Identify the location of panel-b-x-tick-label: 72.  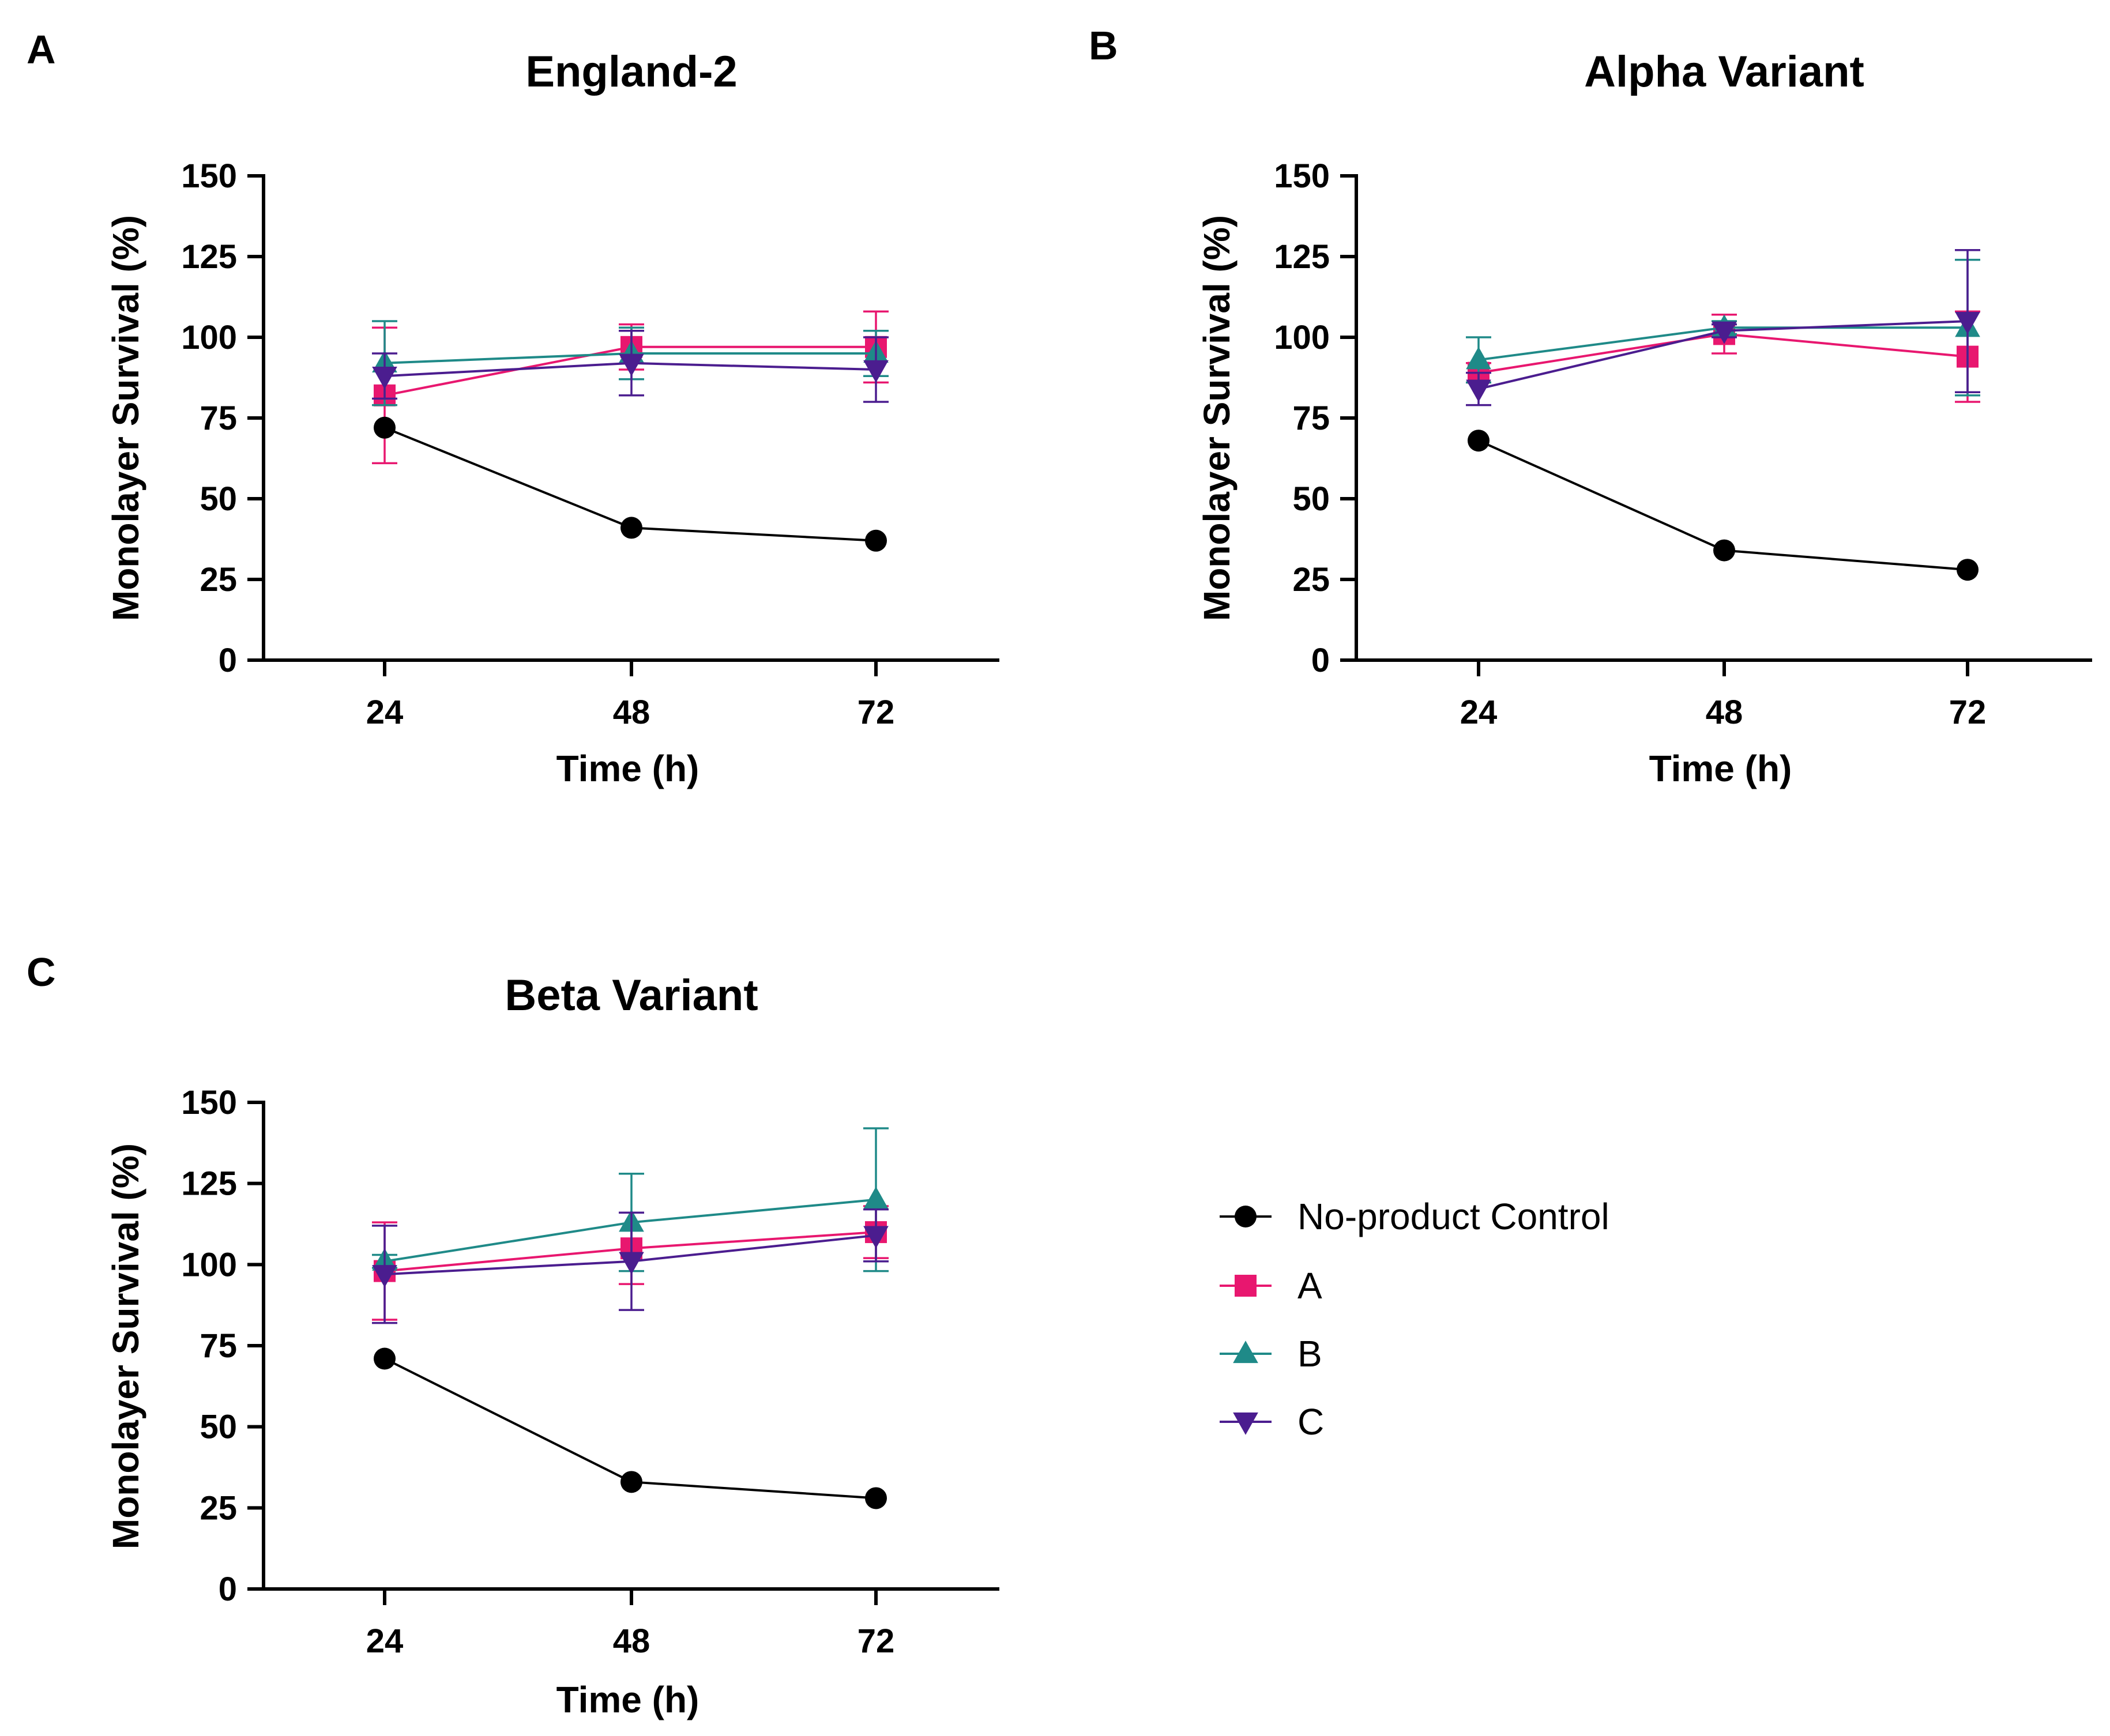
(1968, 712).